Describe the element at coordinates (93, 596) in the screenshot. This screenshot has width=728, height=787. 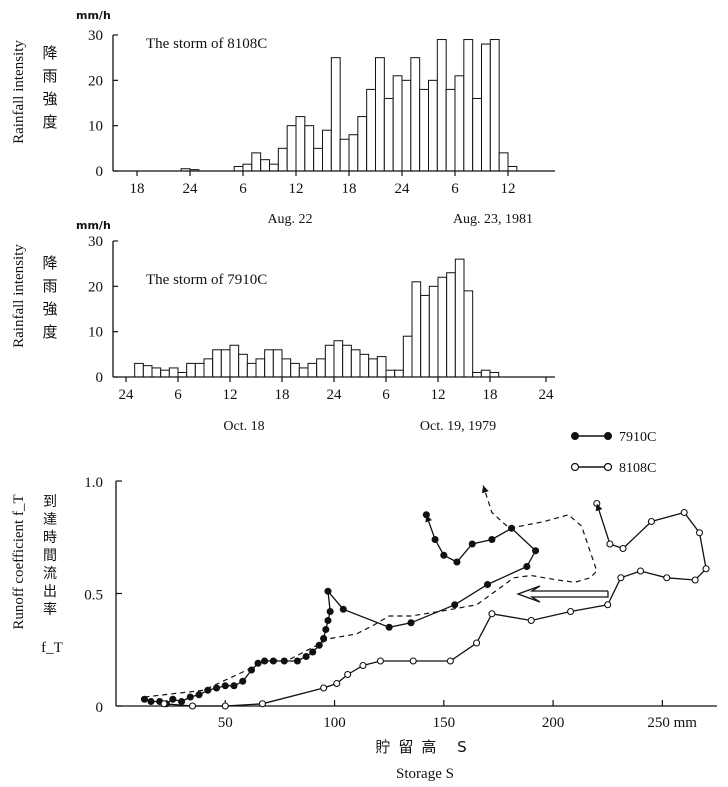
I see `y-tick-label: 0.5` at that location.